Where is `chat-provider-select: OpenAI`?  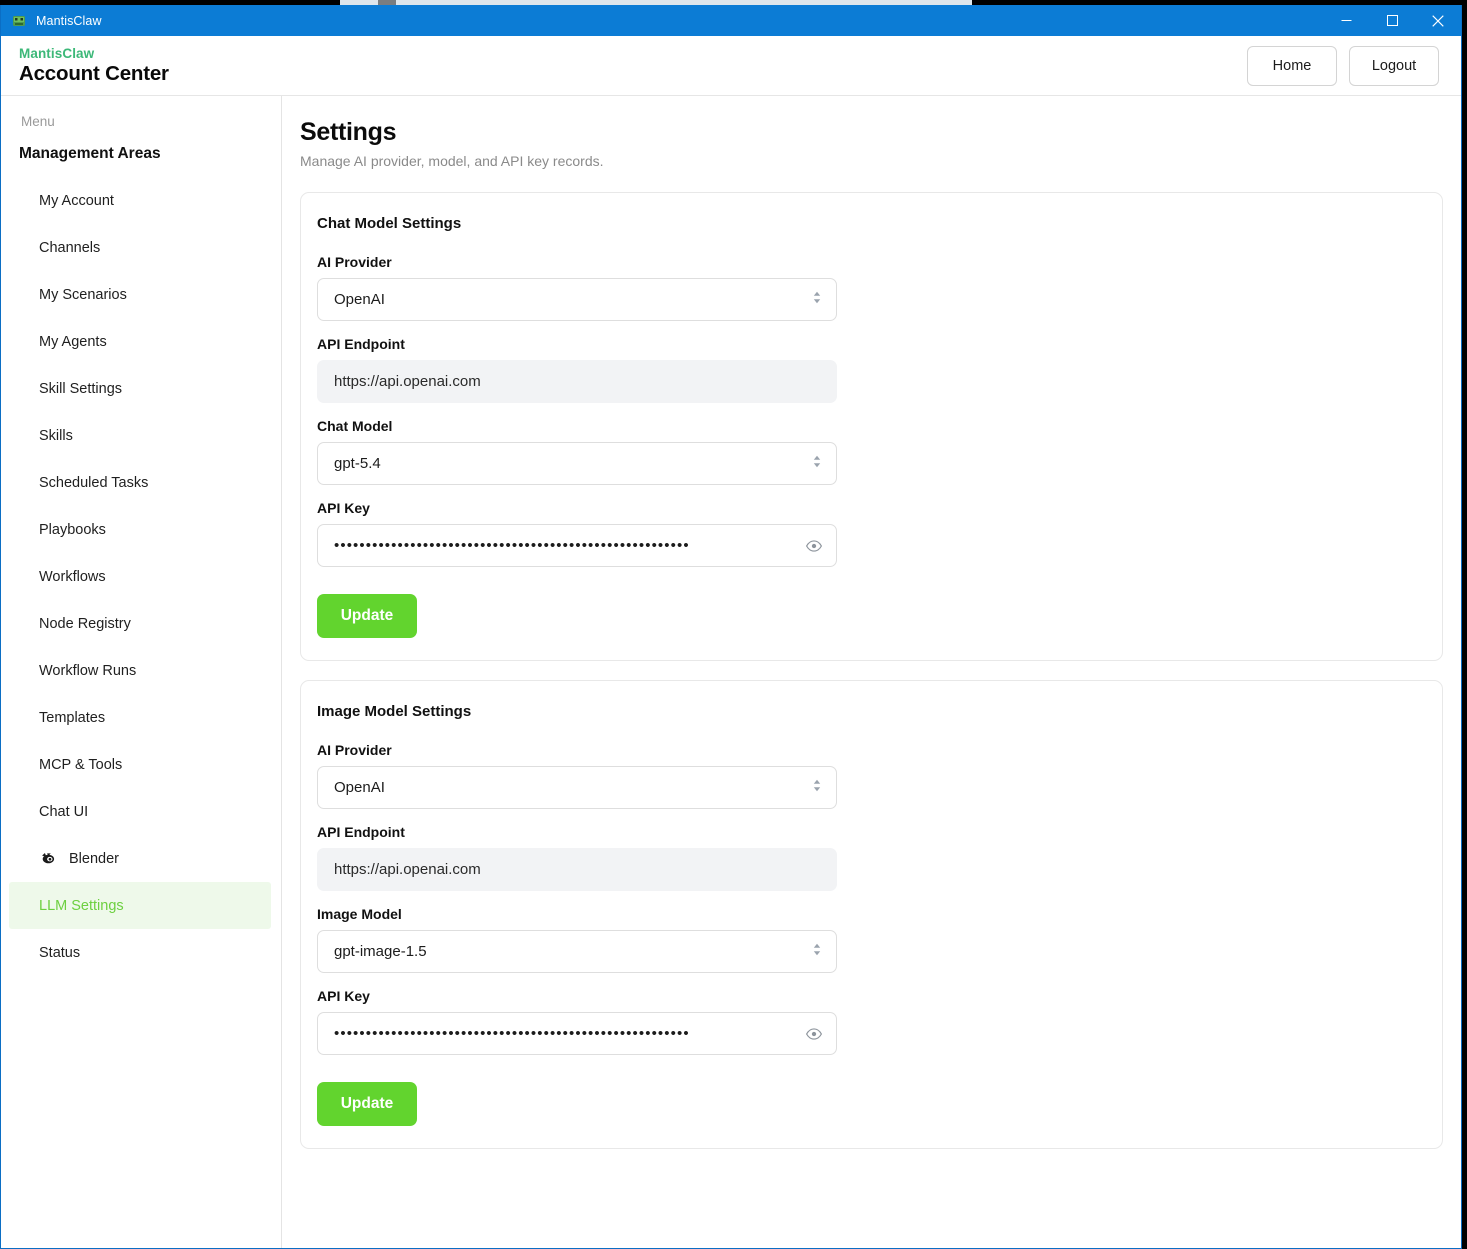 chat-provider-select: OpenAI is located at coordinates (577, 299).